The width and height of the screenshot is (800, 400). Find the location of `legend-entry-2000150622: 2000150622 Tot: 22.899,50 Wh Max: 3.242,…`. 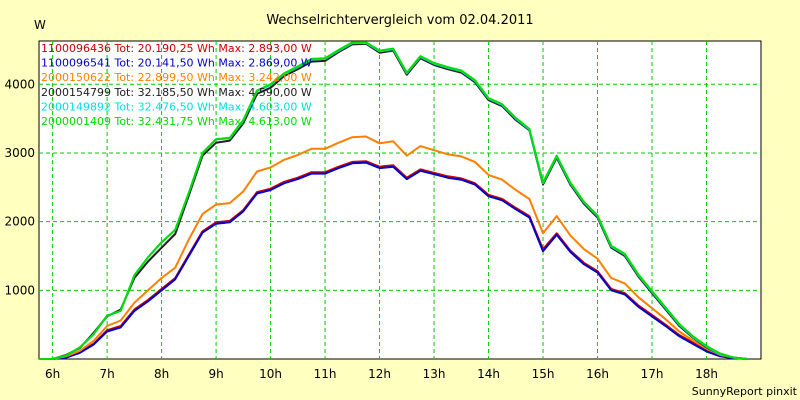

legend-entry-2000150622: 2000150622 Tot: 22.899,50 Wh Max: 3.242,… is located at coordinates (176, 77).